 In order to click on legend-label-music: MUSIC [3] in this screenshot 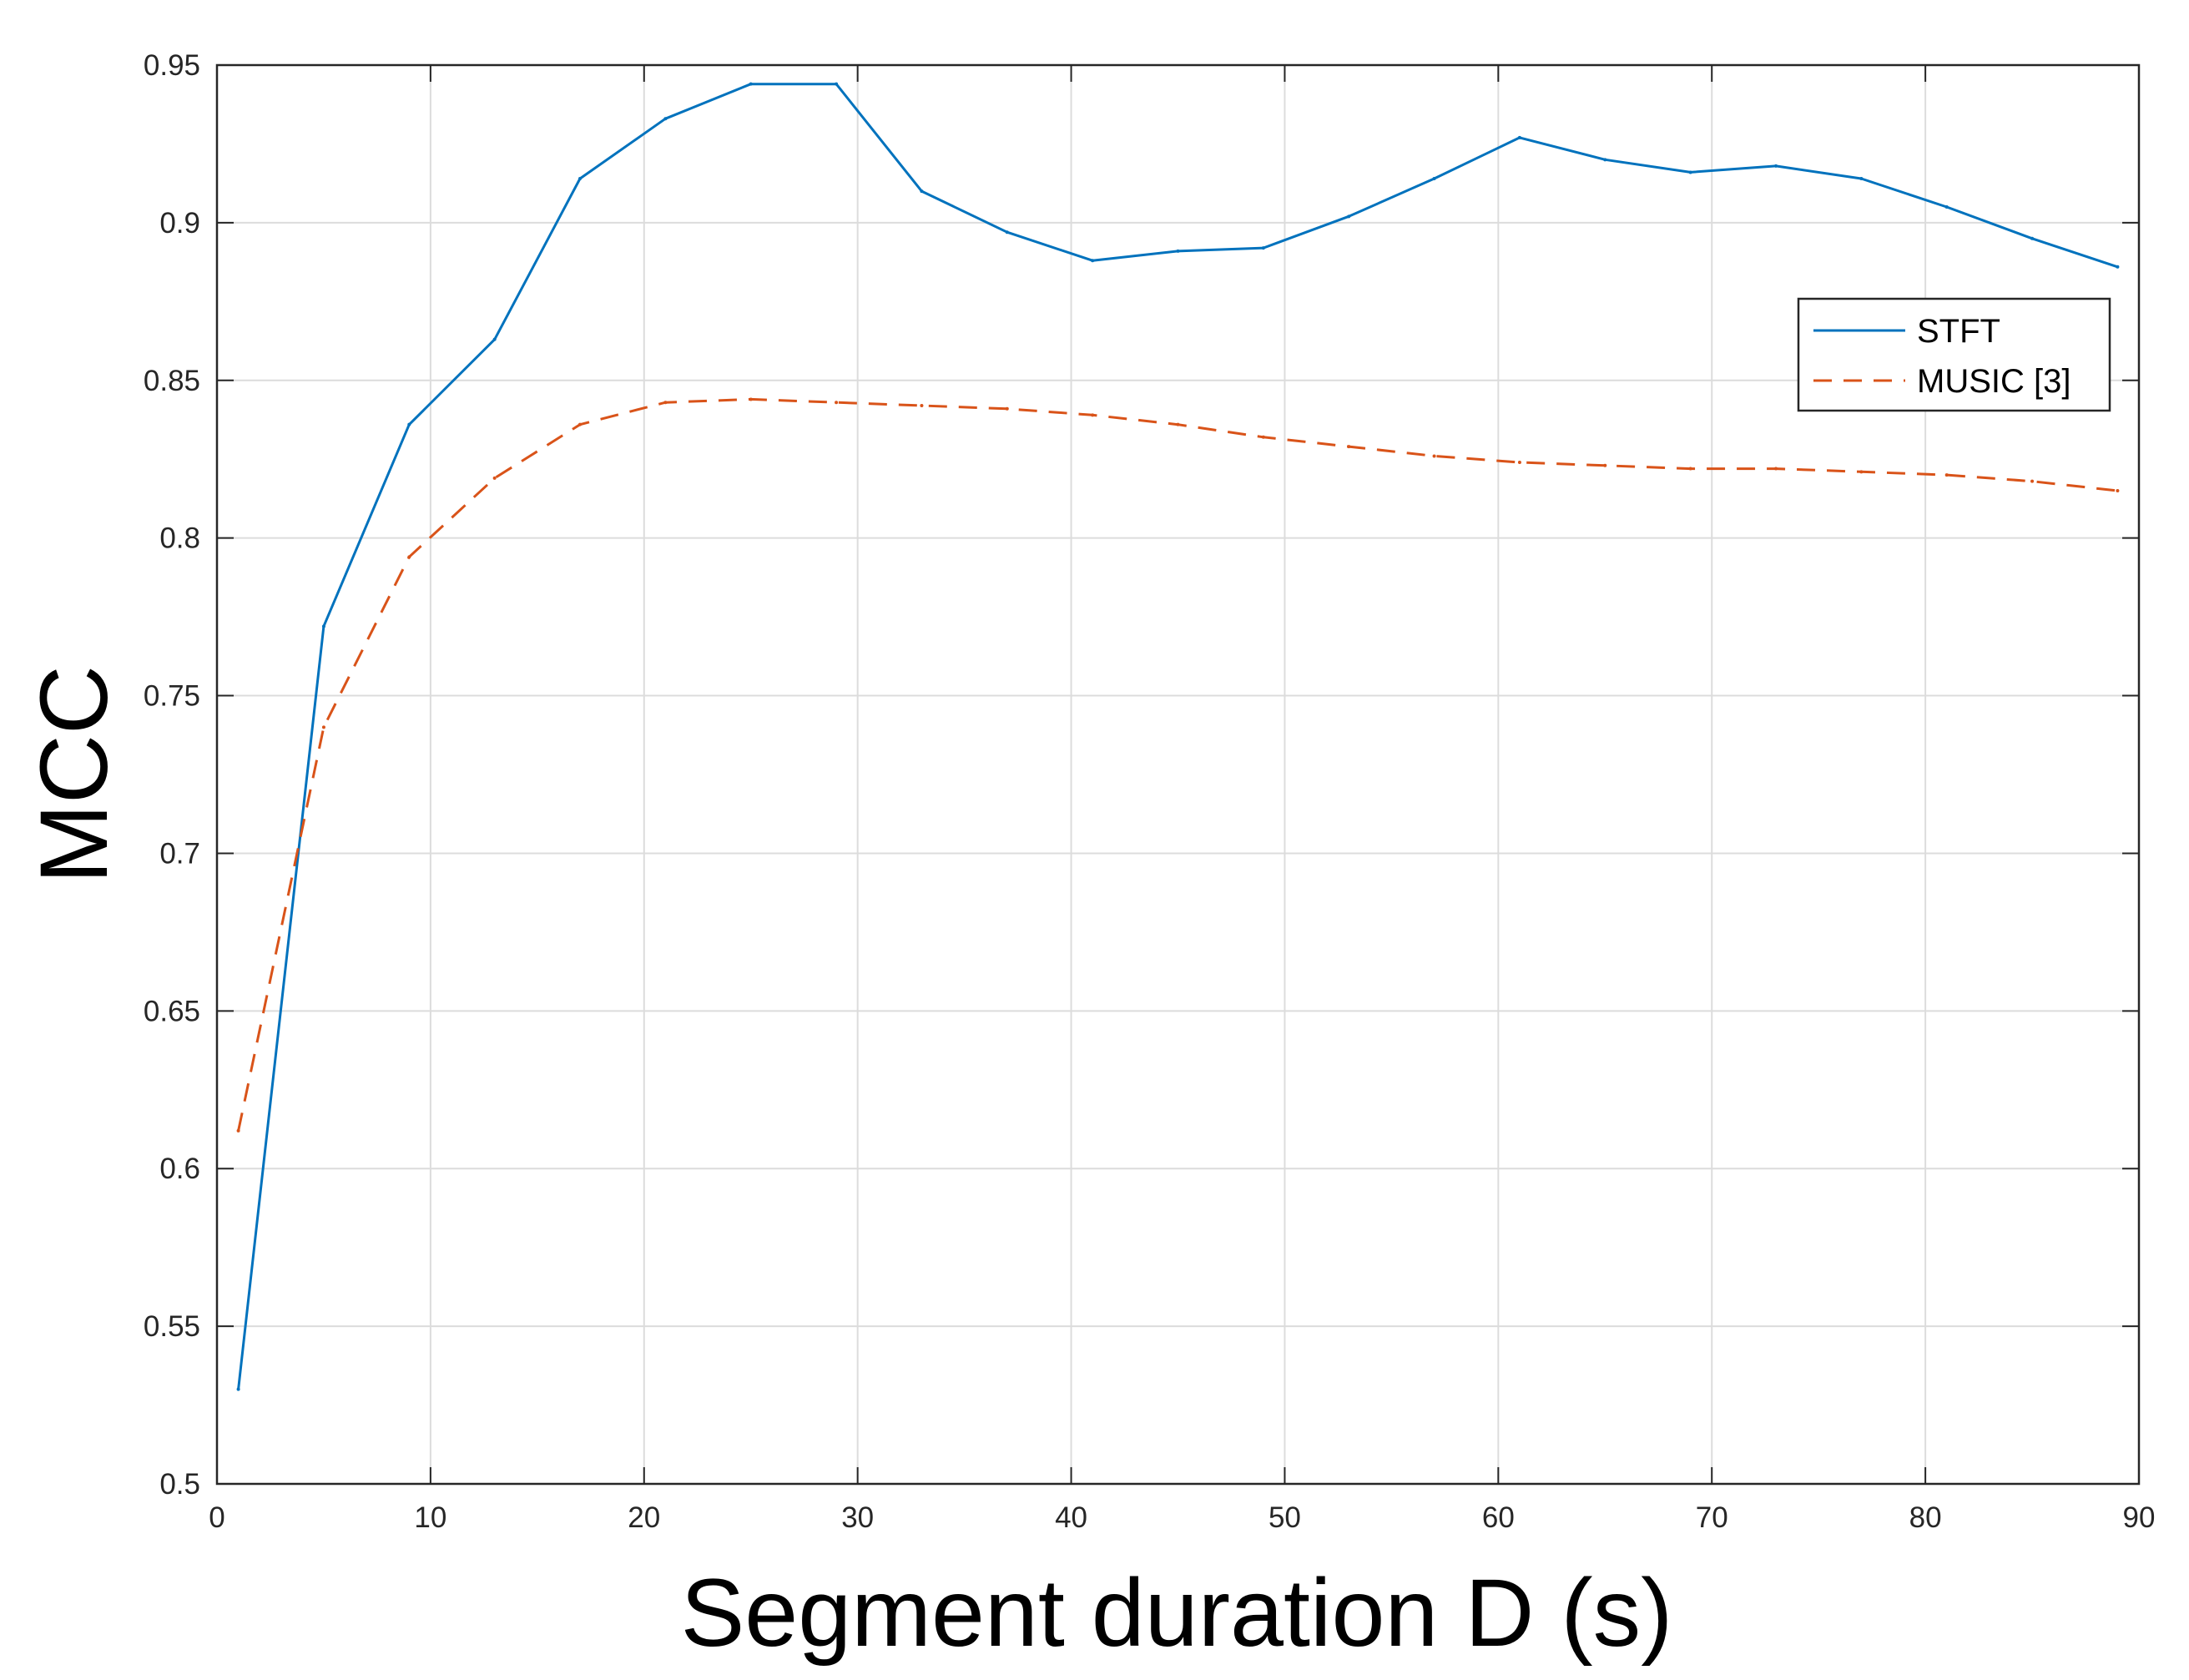, I will do `click(1993, 381)`.